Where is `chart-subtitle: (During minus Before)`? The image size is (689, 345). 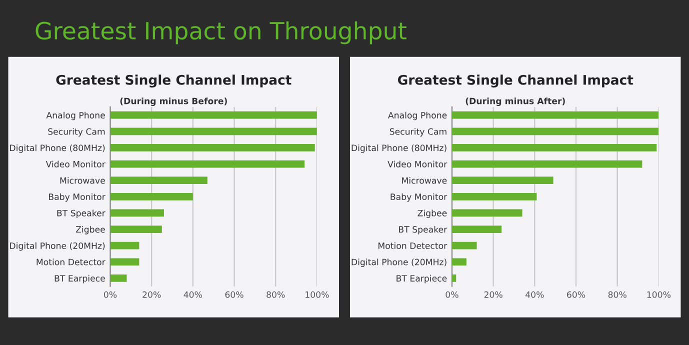
chart-subtitle: (During minus Before) is located at coordinates (173, 102).